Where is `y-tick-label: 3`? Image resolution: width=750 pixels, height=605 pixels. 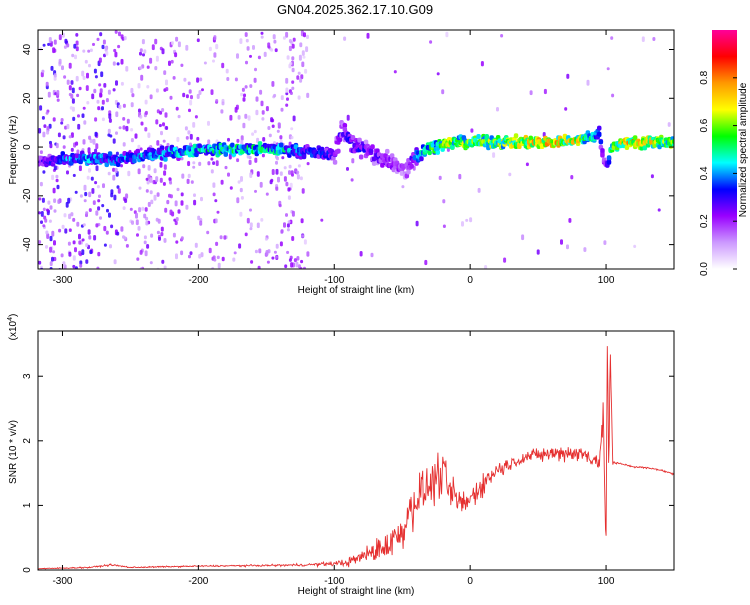 y-tick-label: 3 is located at coordinates (27, 376).